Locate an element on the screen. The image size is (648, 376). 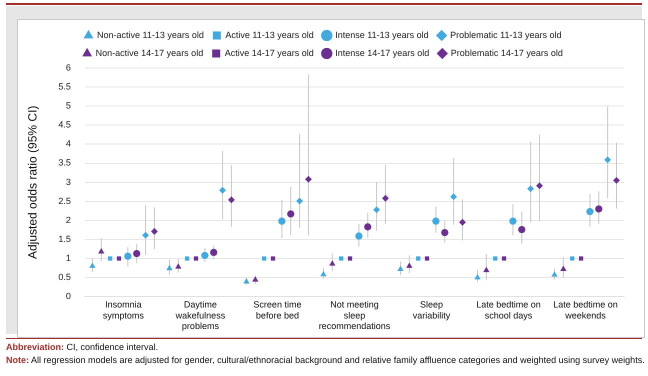
y-tick-label: 1 is located at coordinates (68, 257).